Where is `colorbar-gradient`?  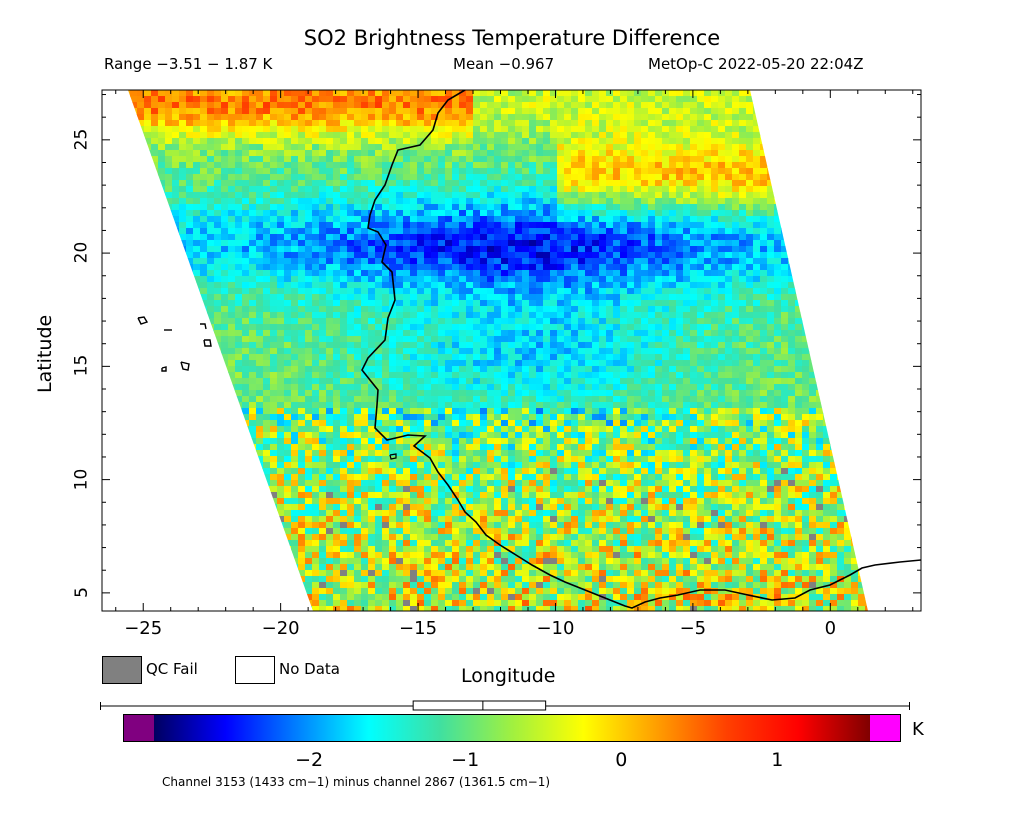
colorbar-gradient is located at coordinates (512, 728).